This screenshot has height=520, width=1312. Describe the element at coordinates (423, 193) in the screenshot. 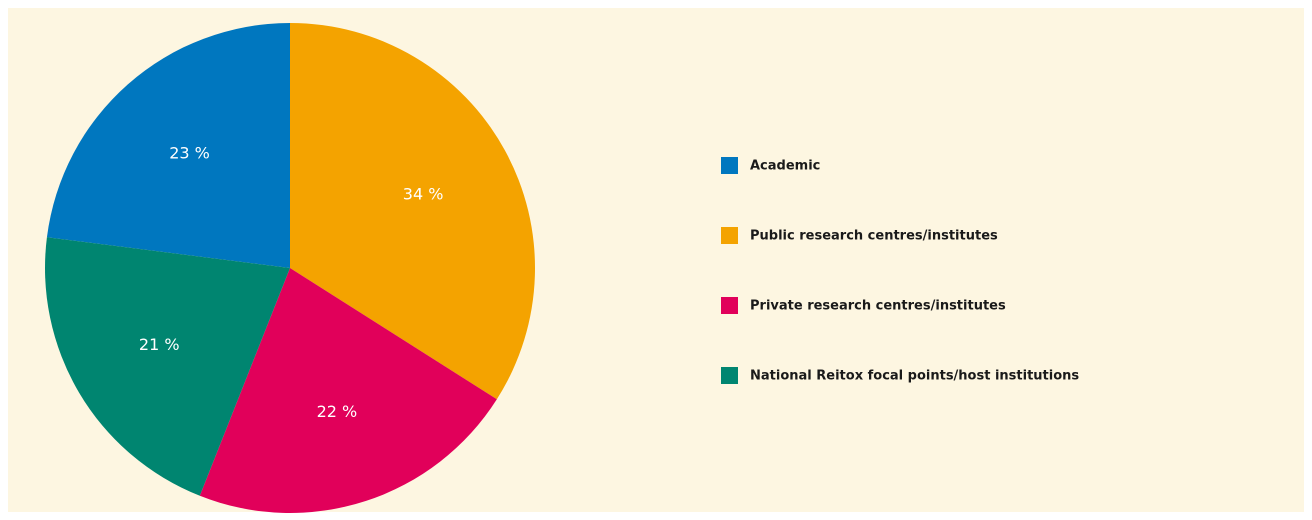

I see `value-label: 34 %` at that location.